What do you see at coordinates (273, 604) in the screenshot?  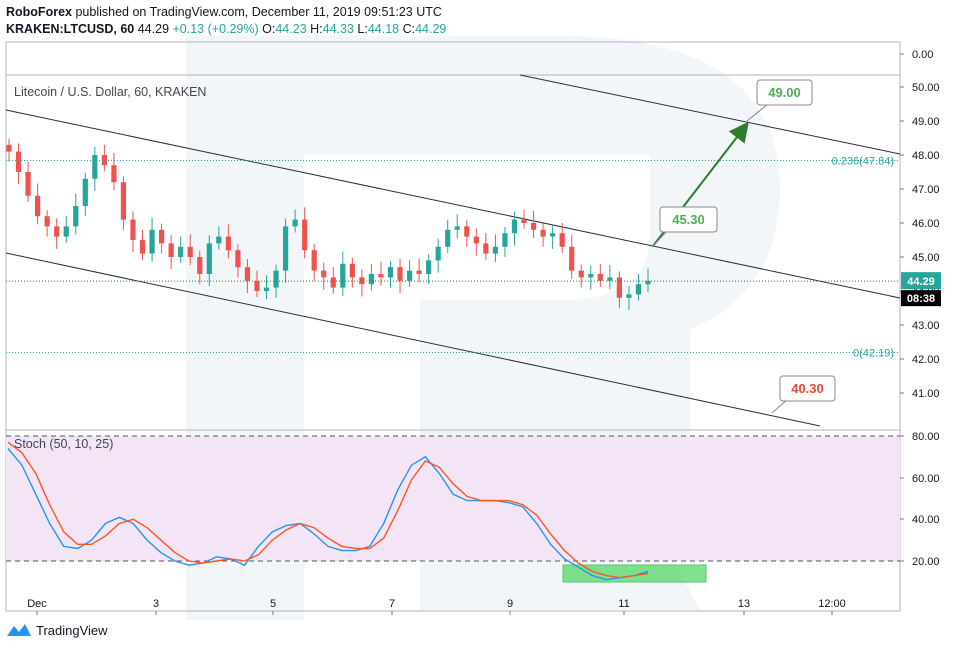 I see `x-tick-label: 5` at bounding box center [273, 604].